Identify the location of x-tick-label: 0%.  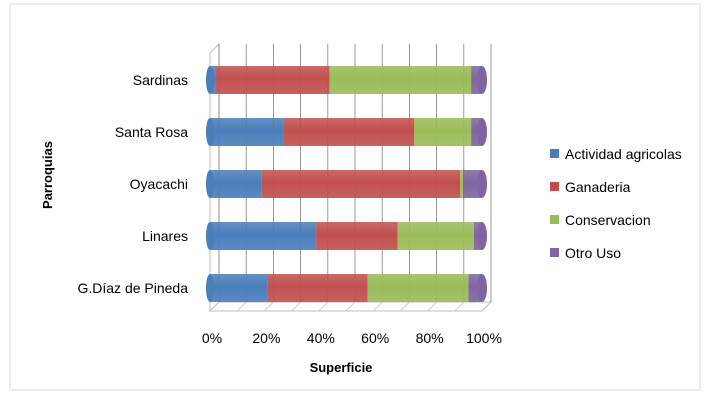
(212, 338).